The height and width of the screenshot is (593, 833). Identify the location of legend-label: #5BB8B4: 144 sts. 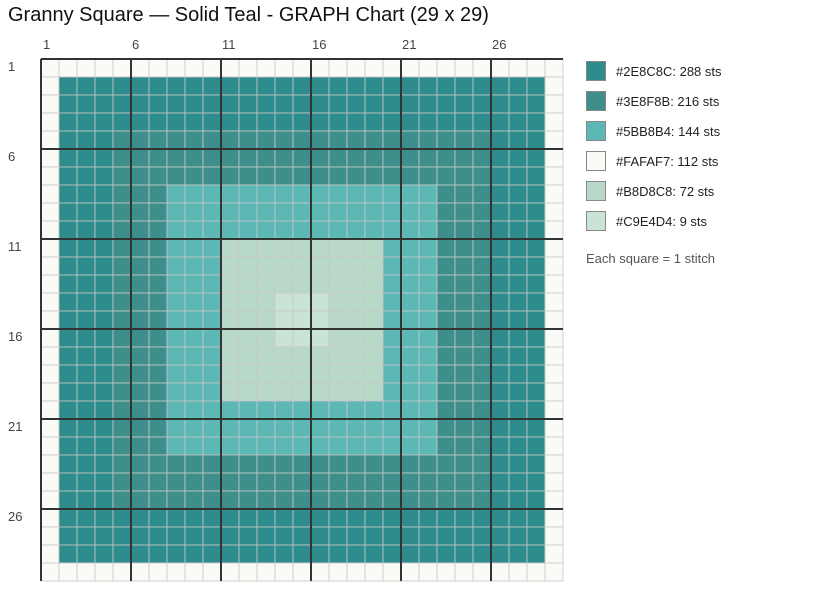
(668, 131).